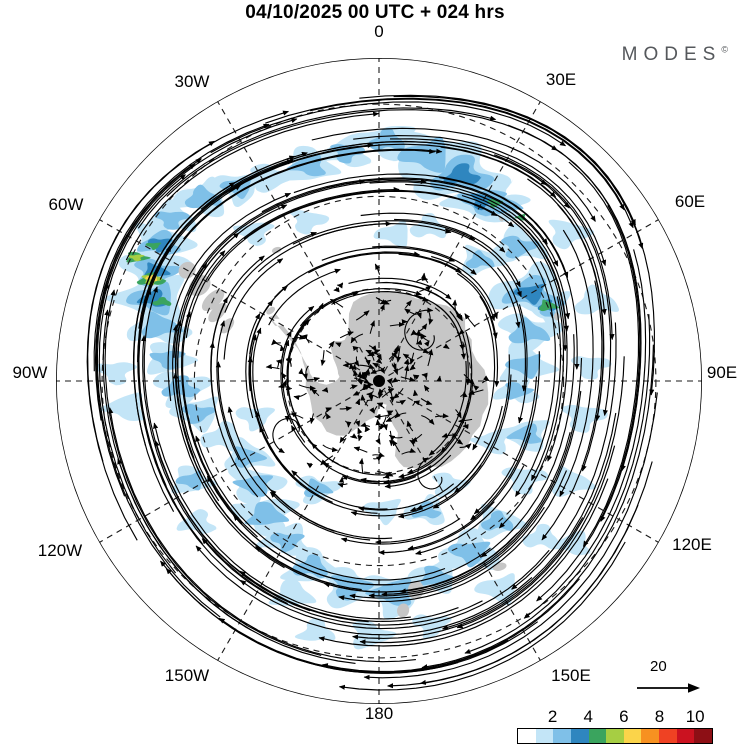 The height and width of the screenshot is (752, 750). Describe the element at coordinates (690, 202) in the screenshot. I see `longitude-label: 60E` at that location.